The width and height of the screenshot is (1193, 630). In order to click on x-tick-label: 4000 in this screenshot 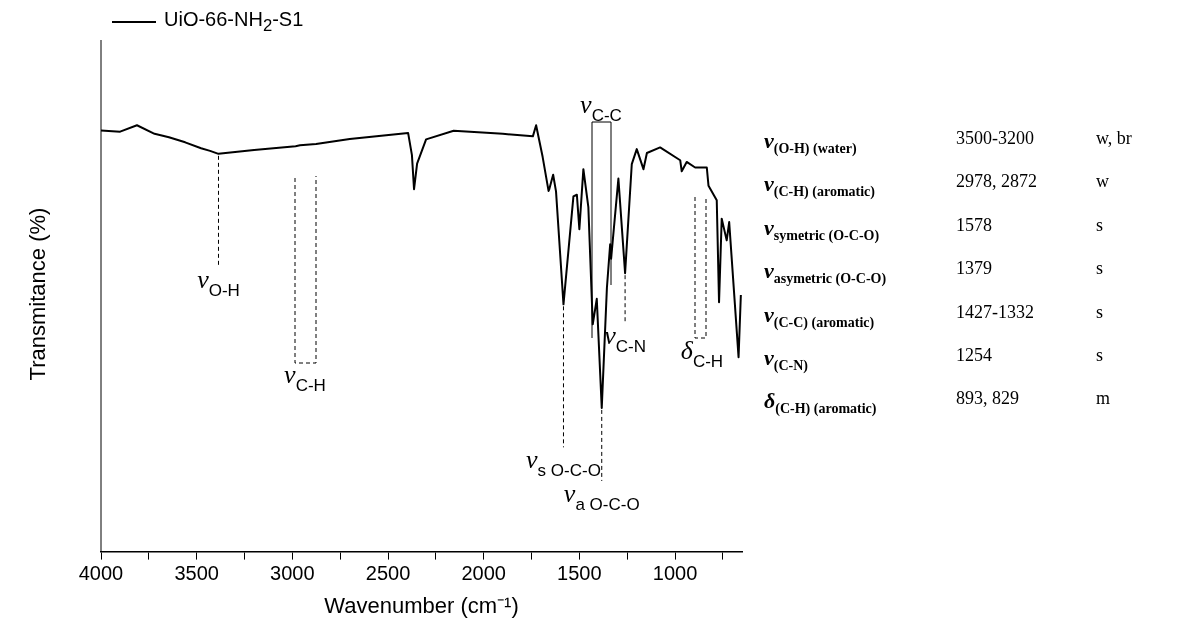, I will do `click(101, 573)`.